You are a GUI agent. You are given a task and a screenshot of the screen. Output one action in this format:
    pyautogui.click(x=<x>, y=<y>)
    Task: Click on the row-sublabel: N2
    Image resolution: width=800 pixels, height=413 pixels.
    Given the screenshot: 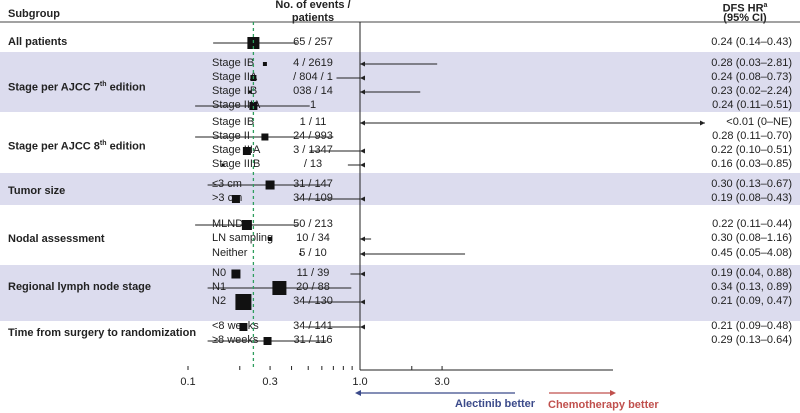 What is the action you would take?
    pyautogui.click(x=219, y=301)
    